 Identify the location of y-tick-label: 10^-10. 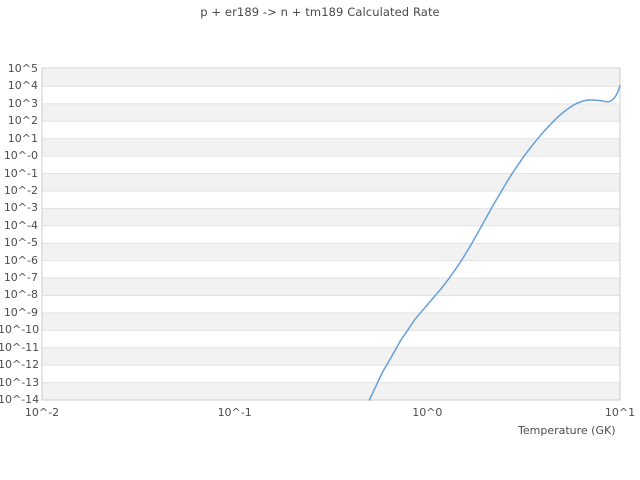
(20, 330).